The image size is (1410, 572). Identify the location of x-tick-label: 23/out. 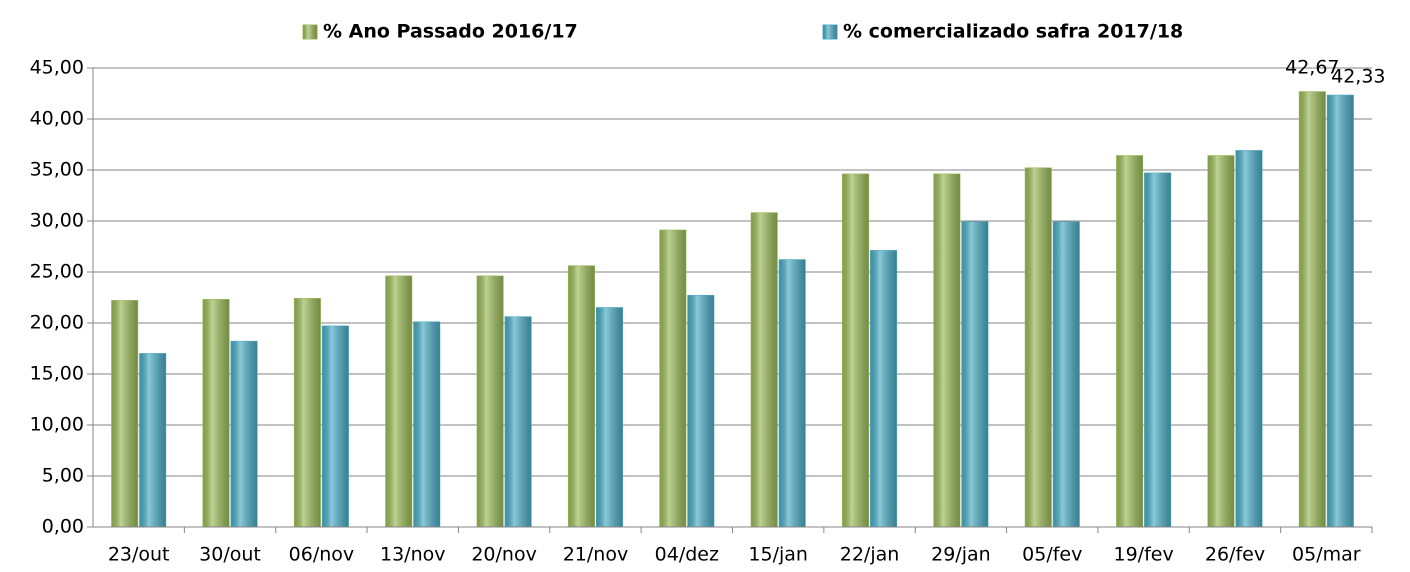
(139, 555).